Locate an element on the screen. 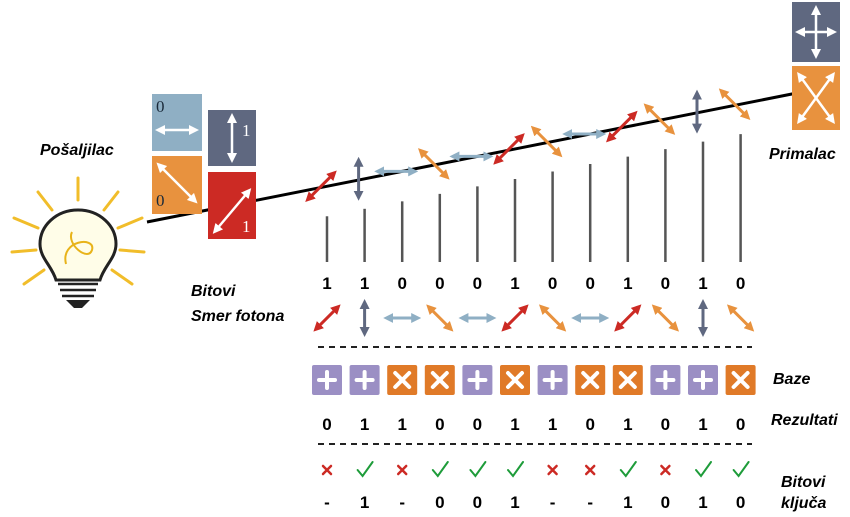 The width and height of the screenshot is (850, 517). key-bits-label-line1: Bitovi is located at coordinates (803, 482).